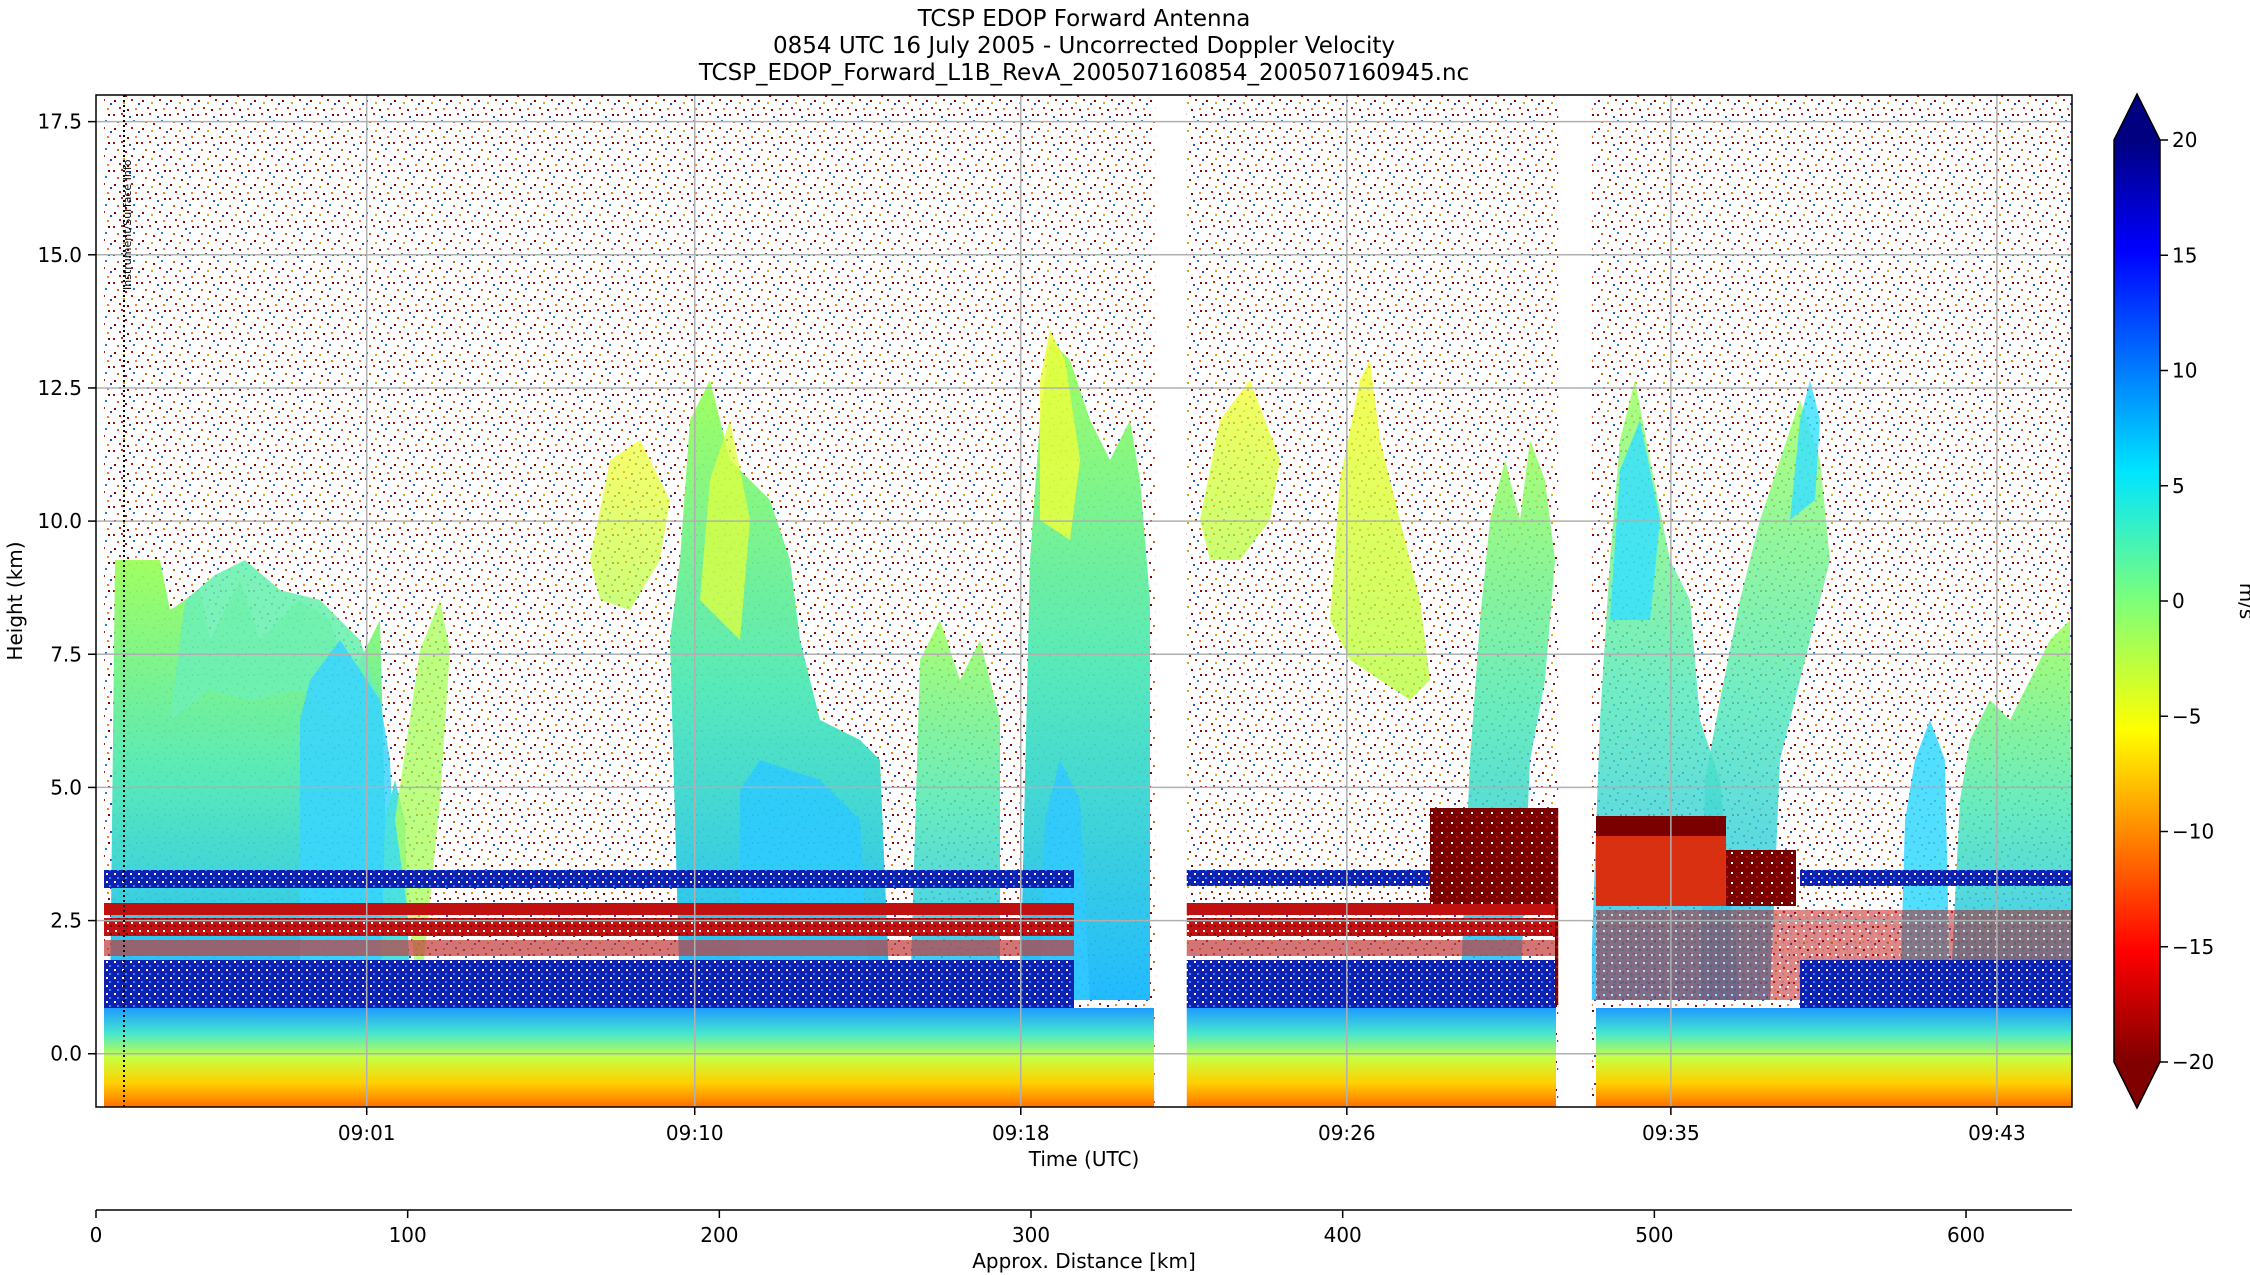 This screenshot has height=1275, width=2250. Describe the element at coordinates (1088, 908) in the screenshot. I see `contamination-bands` at that location.